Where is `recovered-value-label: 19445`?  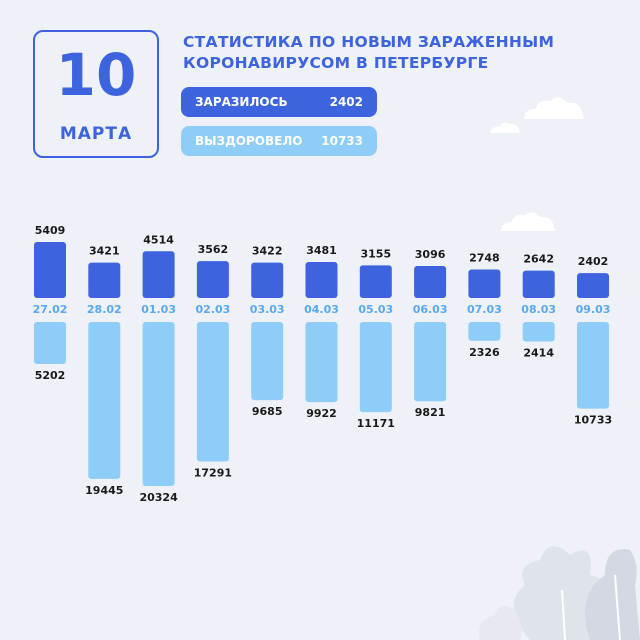 recovered-value-label: 19445 is located at coordinates (104, 490).